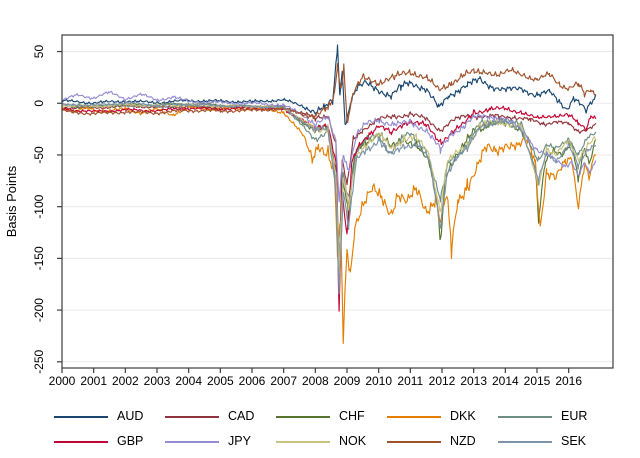 The height and width of the screenshot is (458, 640). What do you see at coordinates (39, 52) in the screenshot?
I see `y-tick-label: 50` at bounding box center [39, 52].